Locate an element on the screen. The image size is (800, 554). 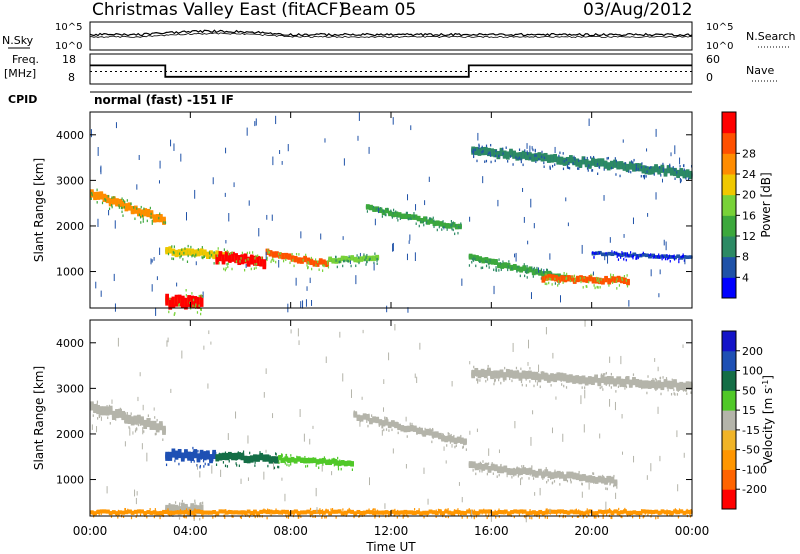
power-colorbar: 4 8 12 16 20 24 28 Power [dB] is located at coordinates (747, 205).